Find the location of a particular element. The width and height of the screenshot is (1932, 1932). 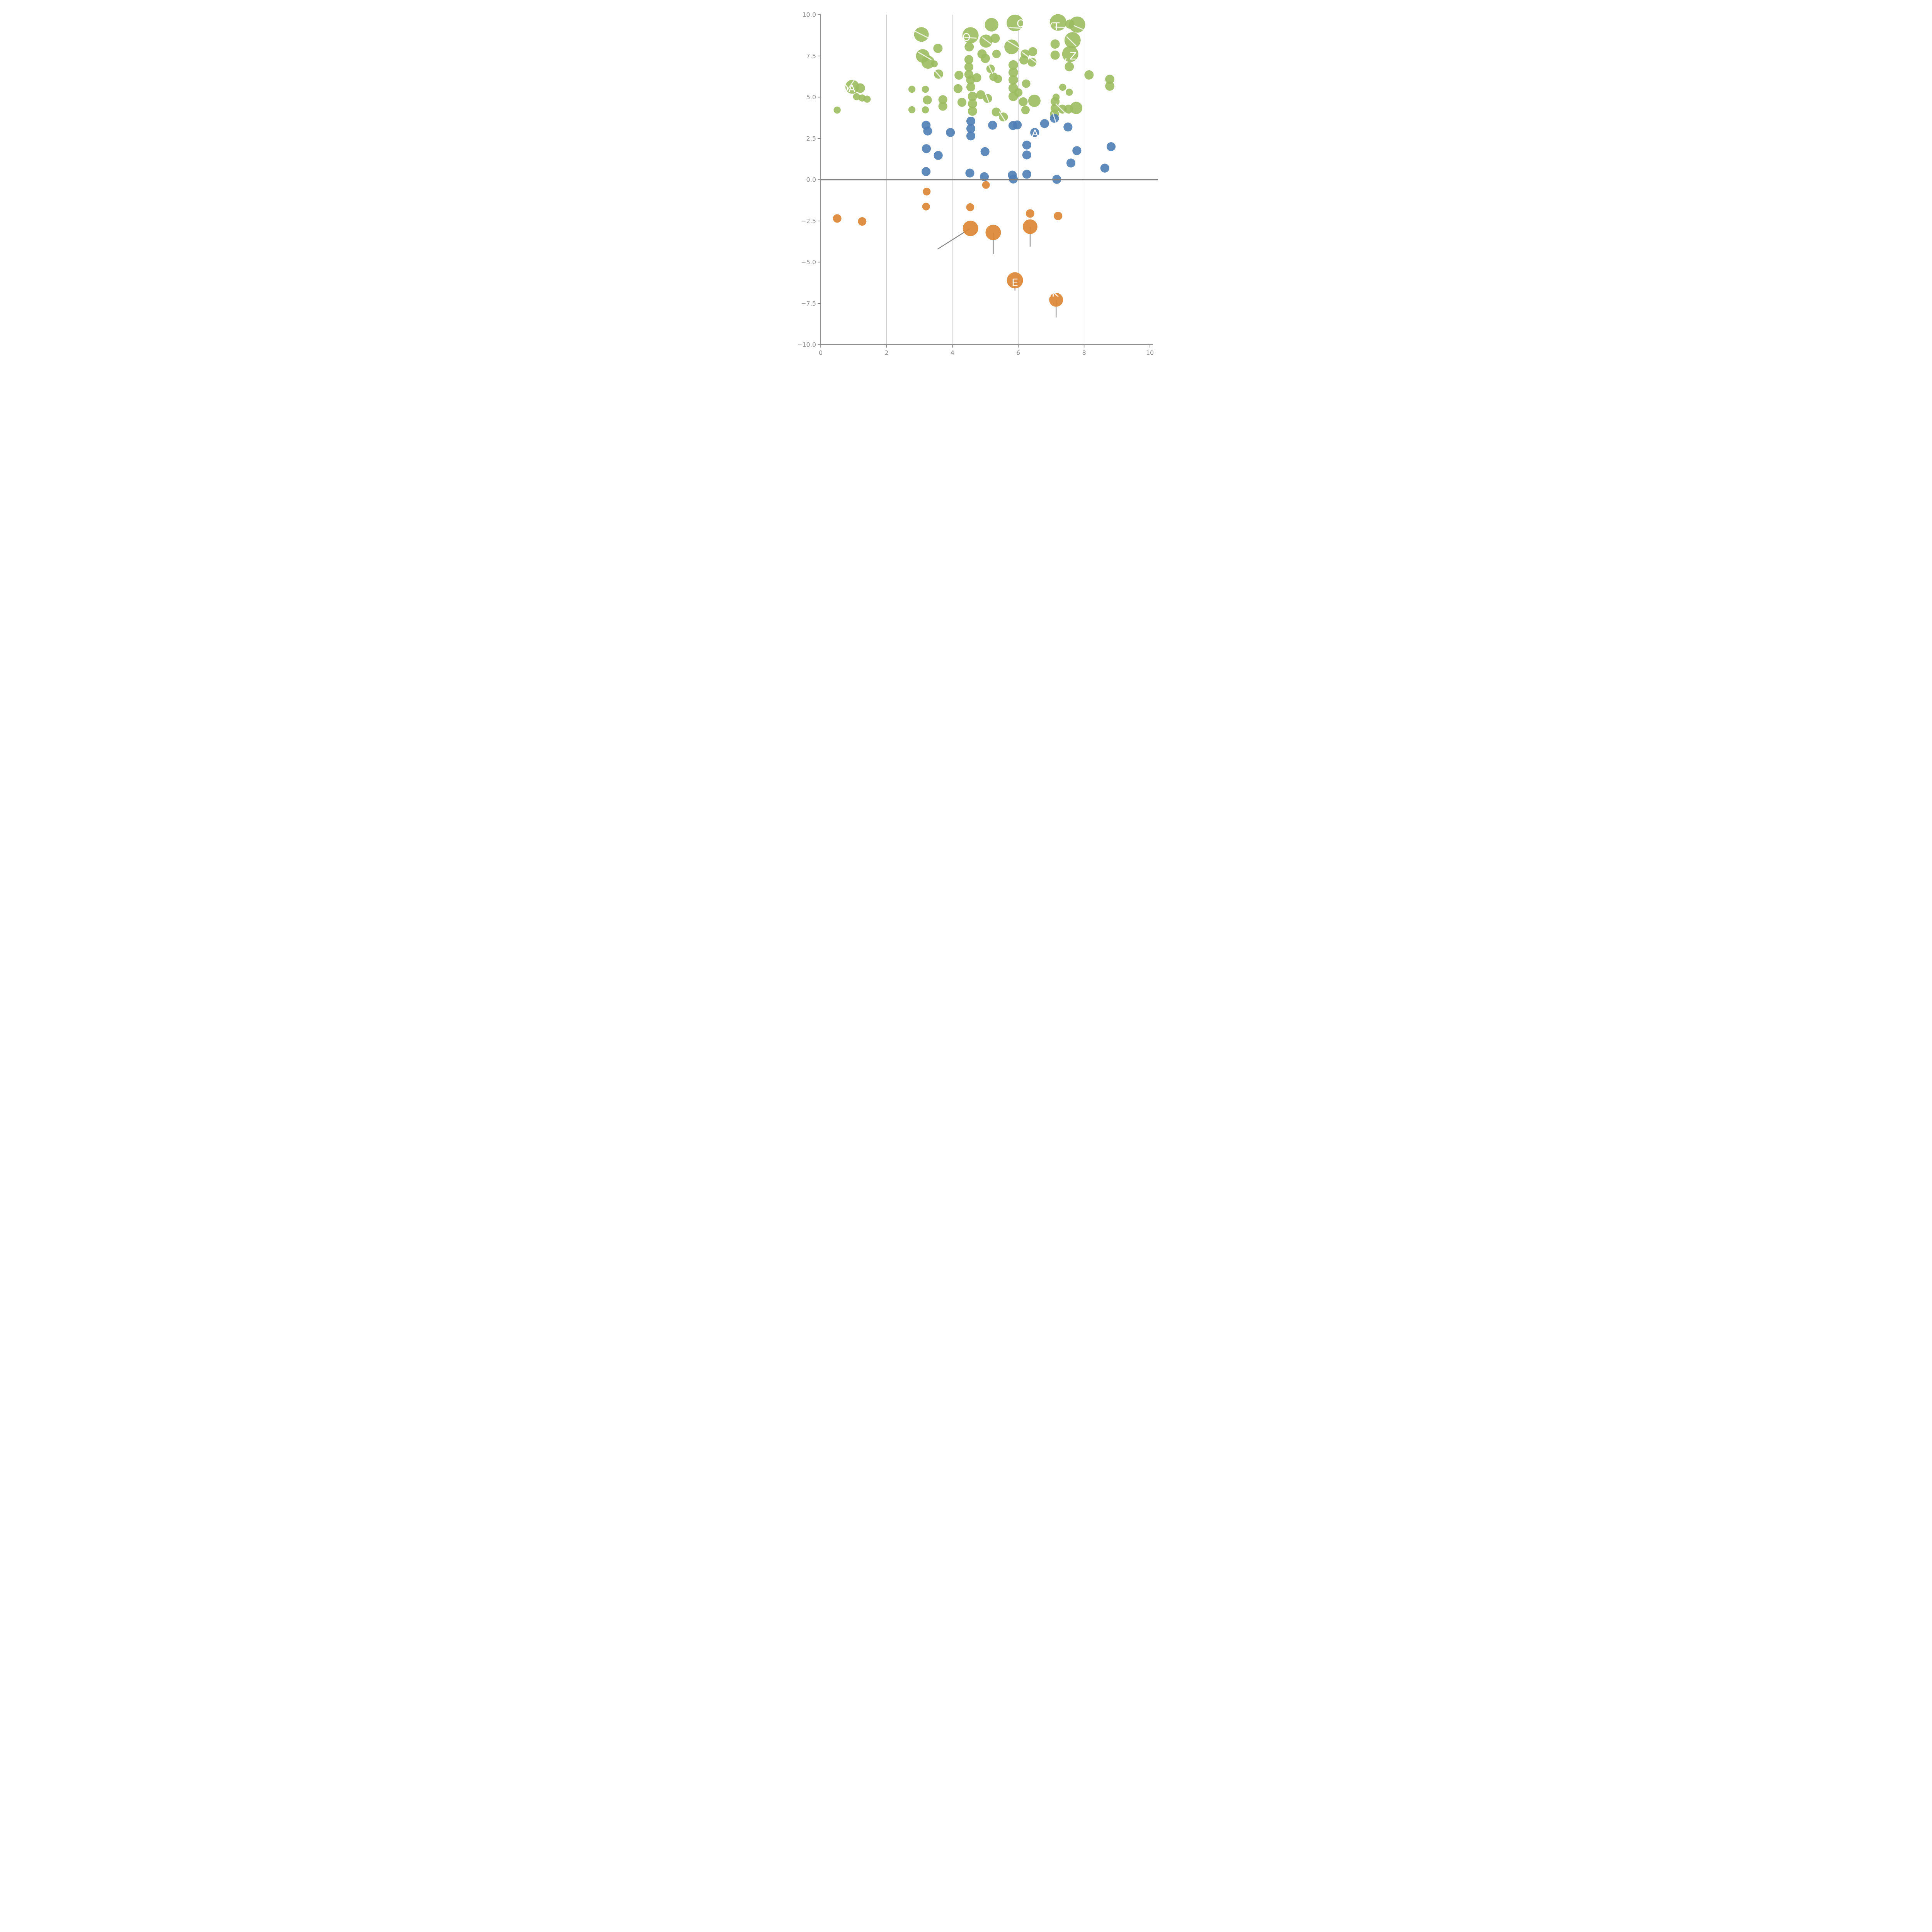

annotation-label-O: O is located at coordinates (966, 37).